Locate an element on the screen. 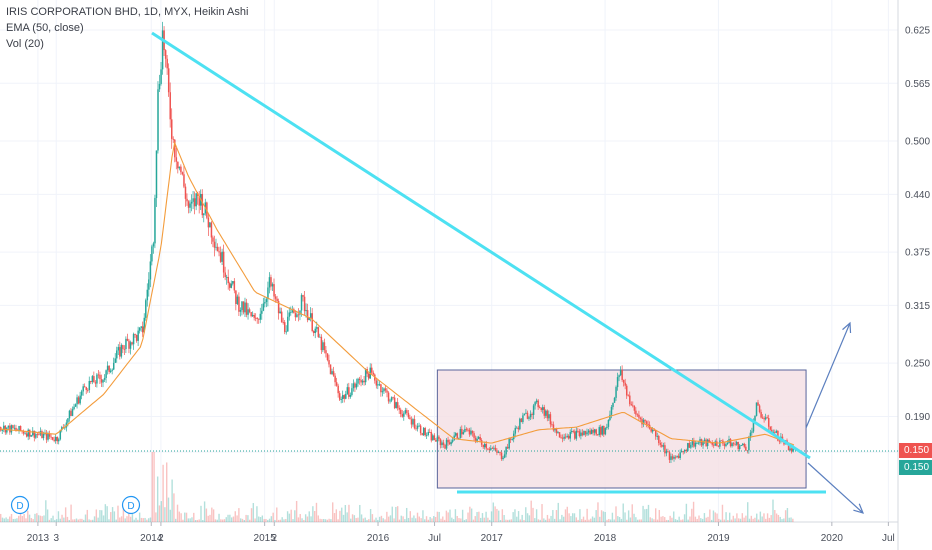 The height and width of the screenshot is (550, 932). y-tick-label: 0.315 is located at coordinates (917, 306).